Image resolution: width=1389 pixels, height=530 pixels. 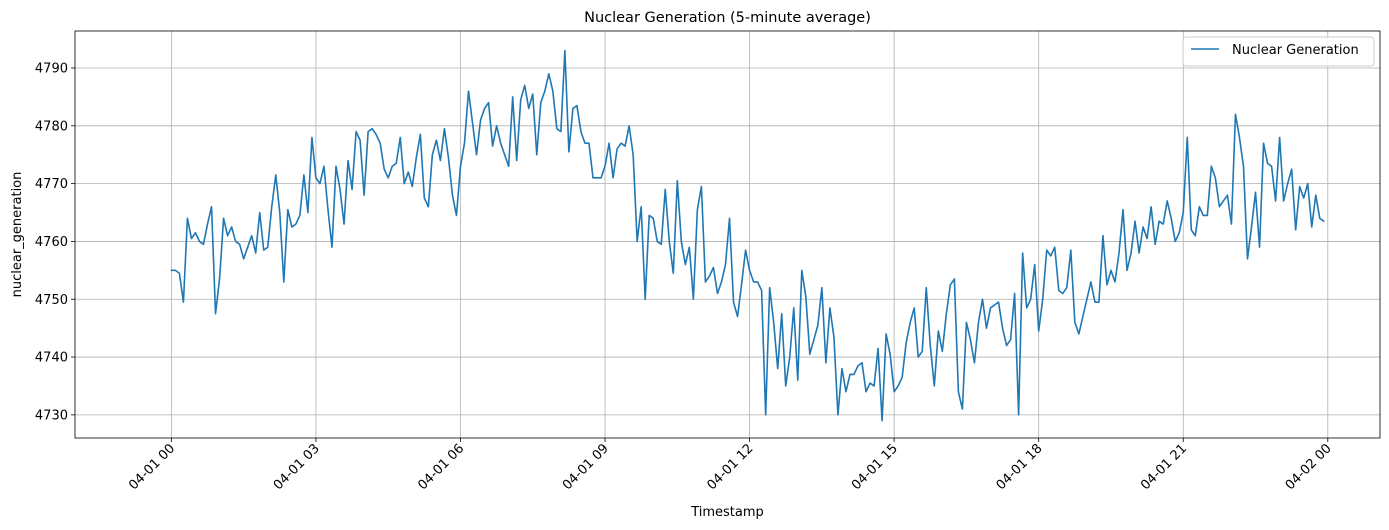 What do you see at coordinates (17, 235) in the screenshot?
I see `y-axis-label: nuclear_generation` at bounding box center [17, 235].